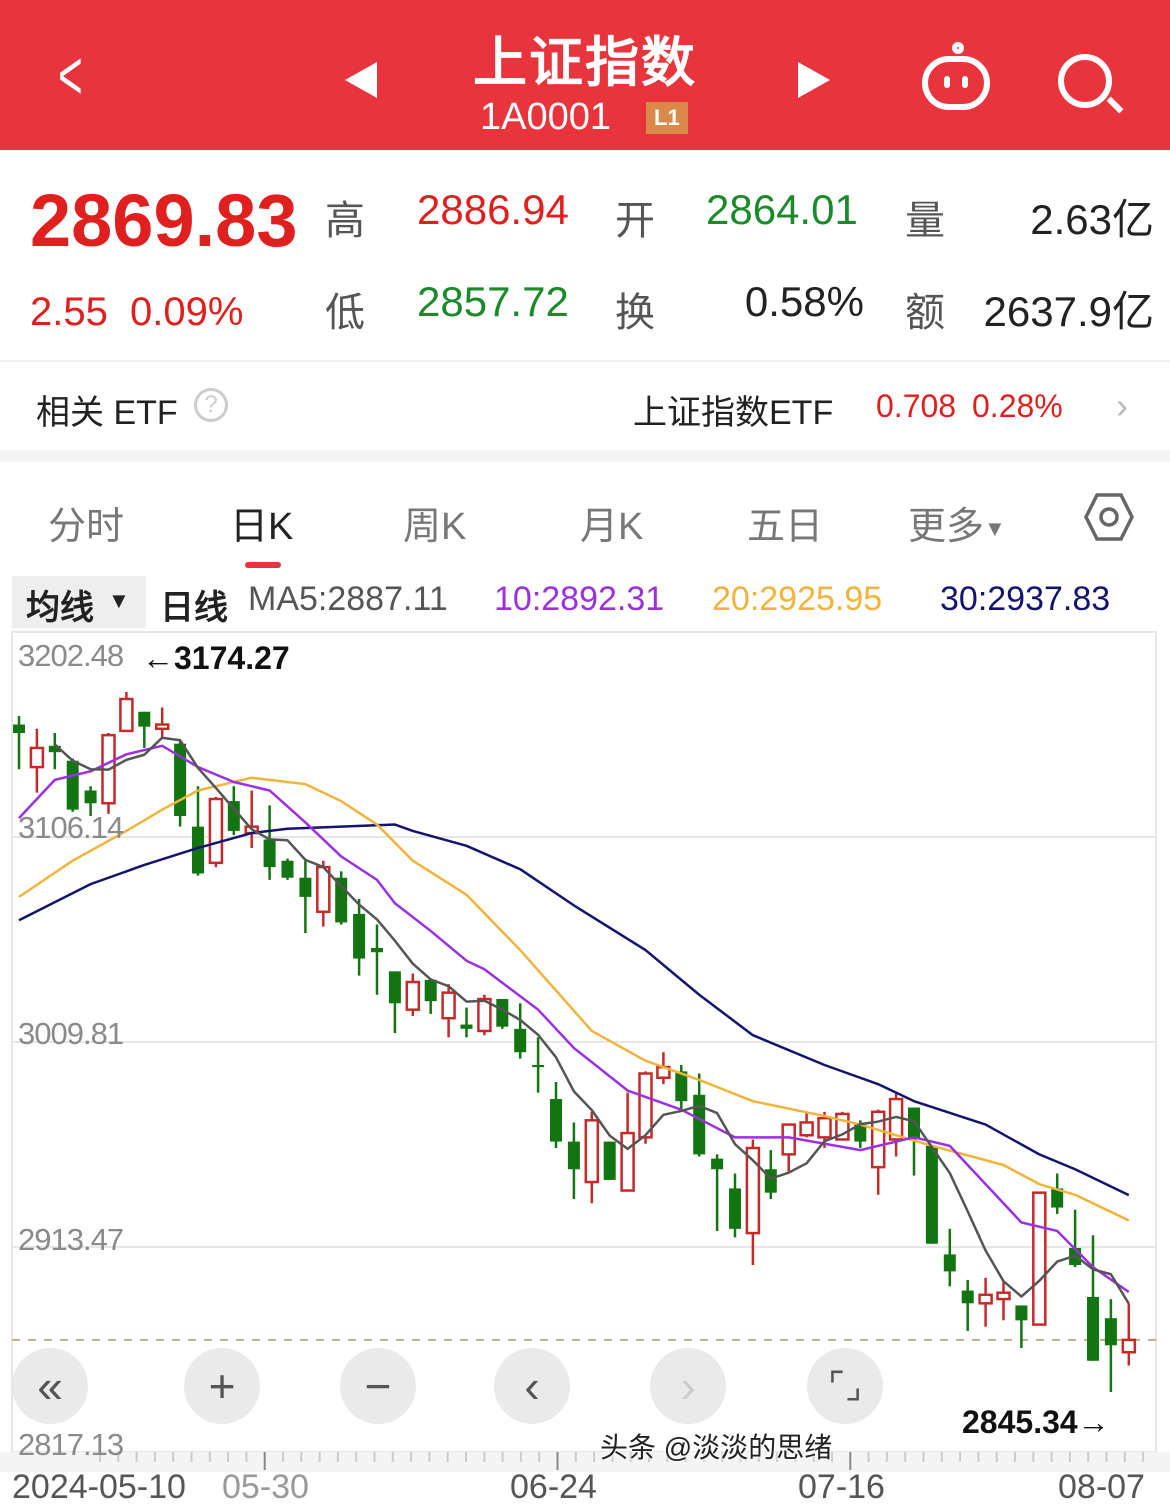 This screenshot has height=1507, width=1170. I want to click on x-tick-label: 07-16, so click(841, 1487).